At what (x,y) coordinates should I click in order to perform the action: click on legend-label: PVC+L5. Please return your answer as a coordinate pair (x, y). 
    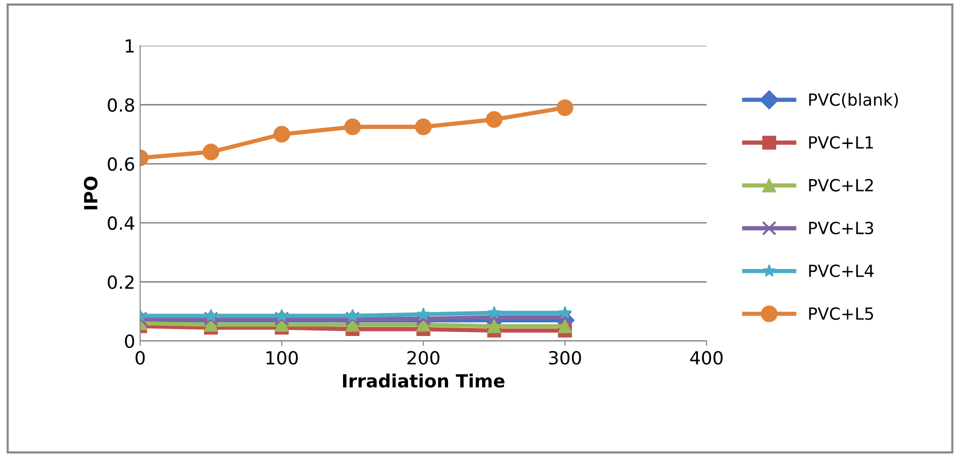
    Looking at the image, I should click on (841, 313).